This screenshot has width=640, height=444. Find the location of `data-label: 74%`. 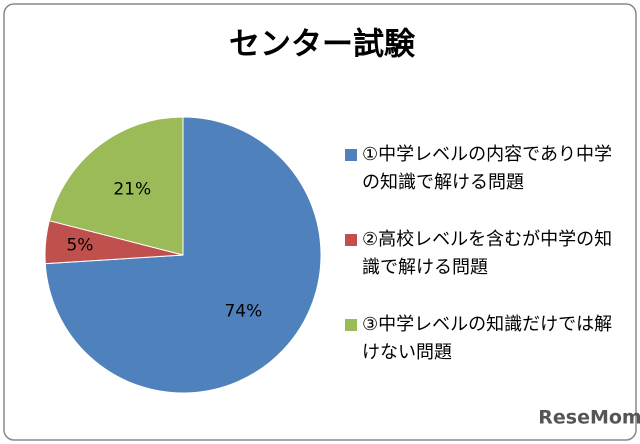

data-label: 74% is located at coordinates (243, 312).